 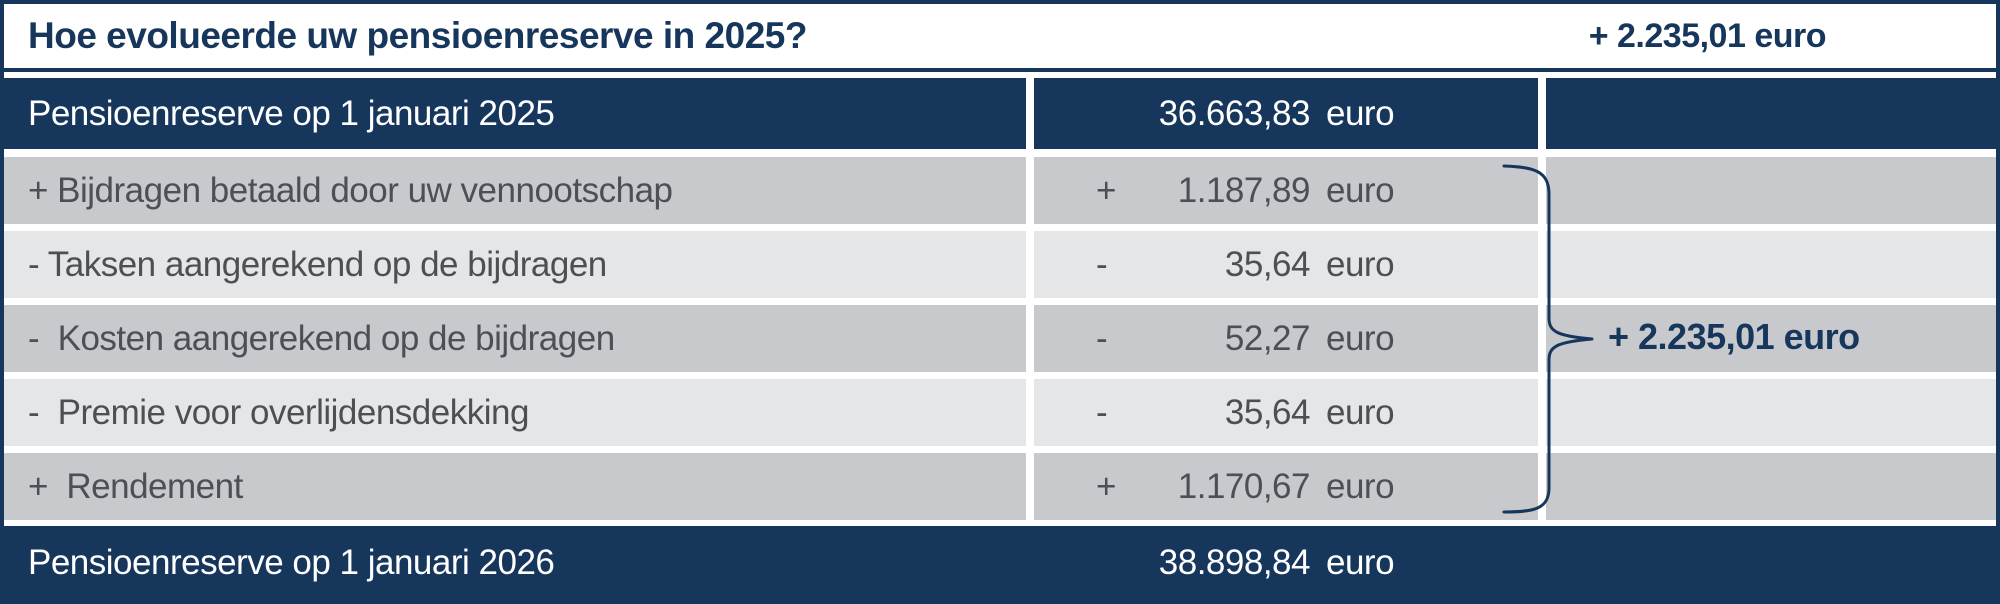 What do you see at coordinates (291, 562) in the screenshot?
I see `closing-balance-label: Pensioenreserve op 1 januari 2026` at bounding box center [291, 562].